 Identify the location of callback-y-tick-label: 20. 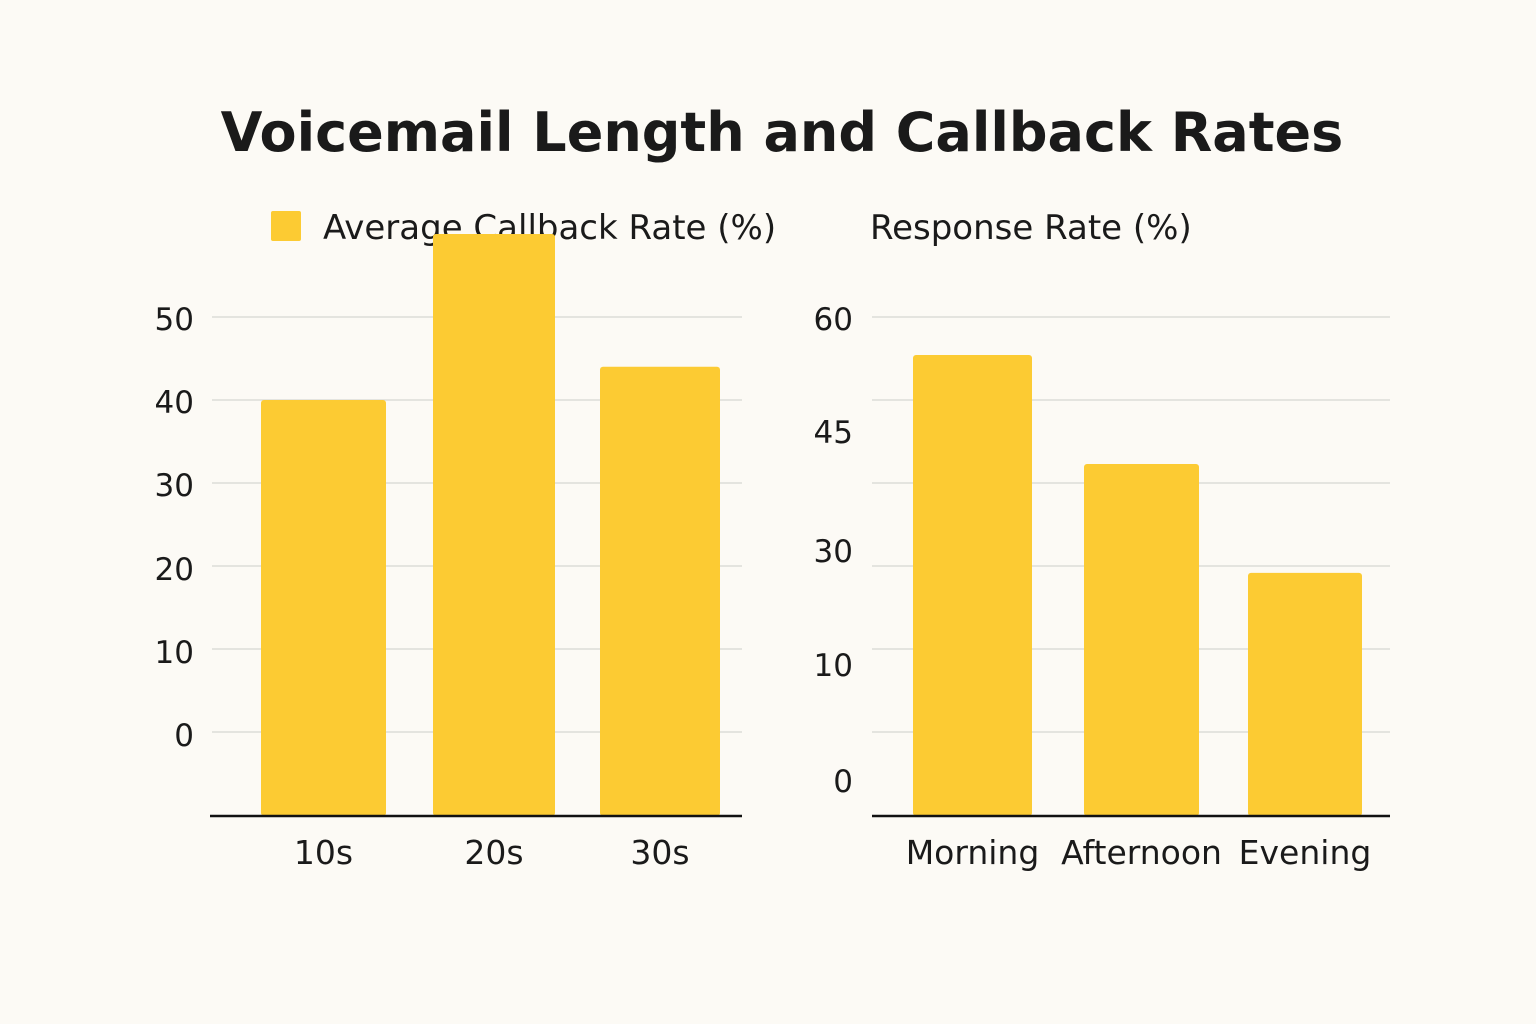
(174, 570).